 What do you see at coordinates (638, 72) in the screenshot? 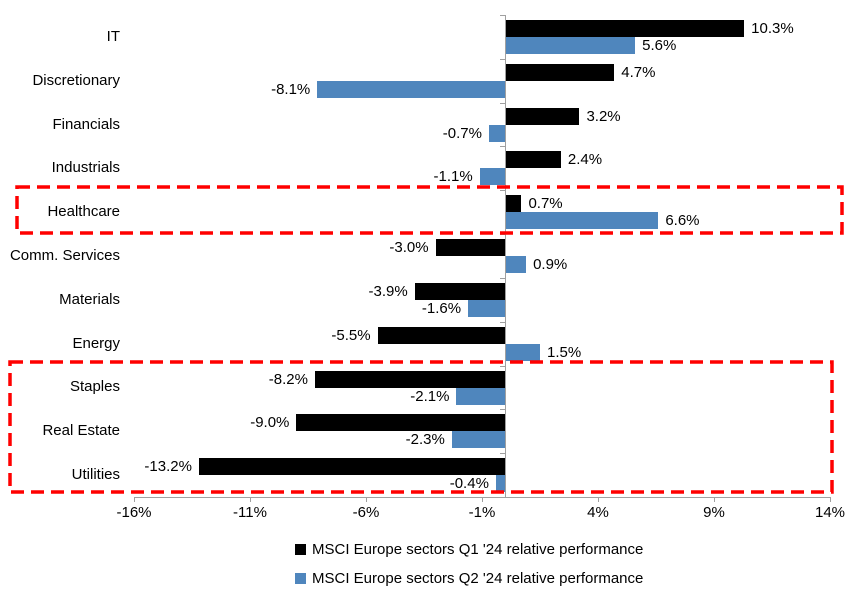
I see `value-label-q1-discretionary: 4.7%` at bounding box center [638, 72].